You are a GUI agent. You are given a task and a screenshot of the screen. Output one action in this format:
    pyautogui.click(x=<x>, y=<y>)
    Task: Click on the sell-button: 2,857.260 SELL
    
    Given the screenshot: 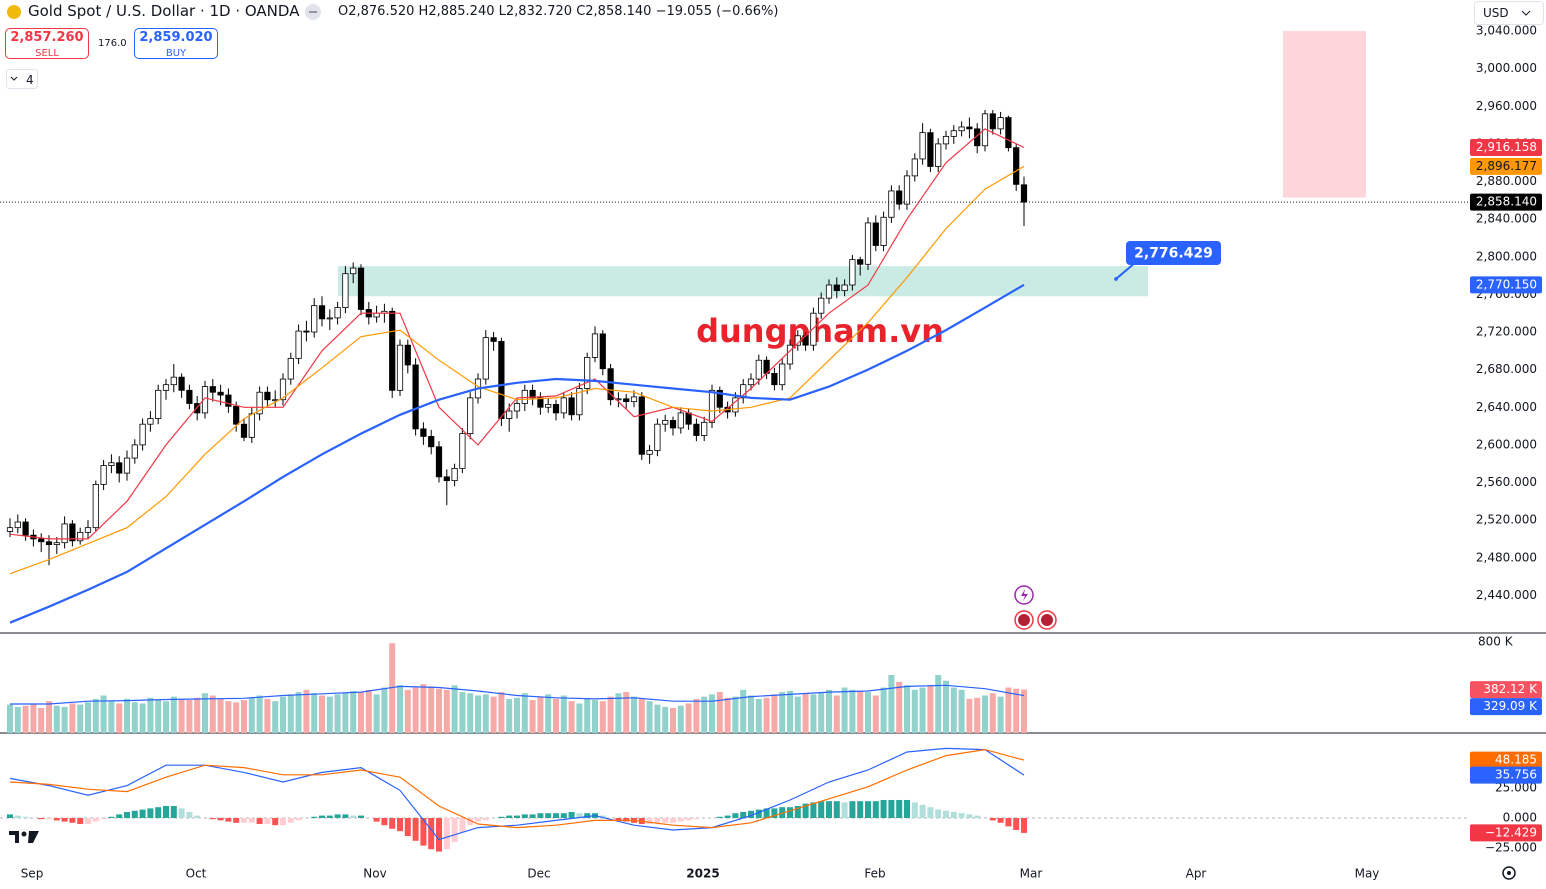 What is the action you would take?
    pyautogui.click(x=47, y=43)
    